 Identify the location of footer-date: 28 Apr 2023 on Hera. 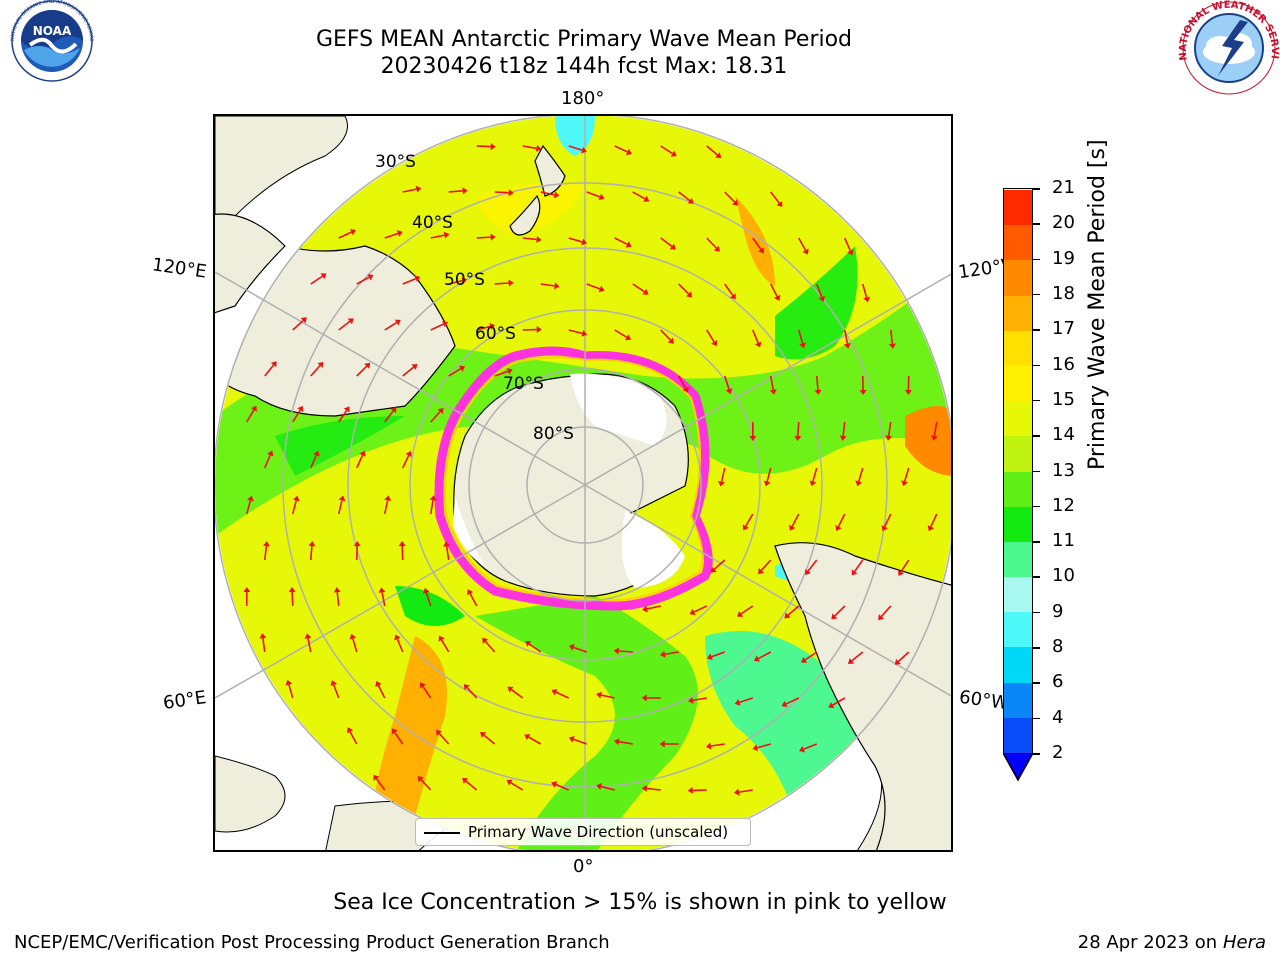
(1172, 942).